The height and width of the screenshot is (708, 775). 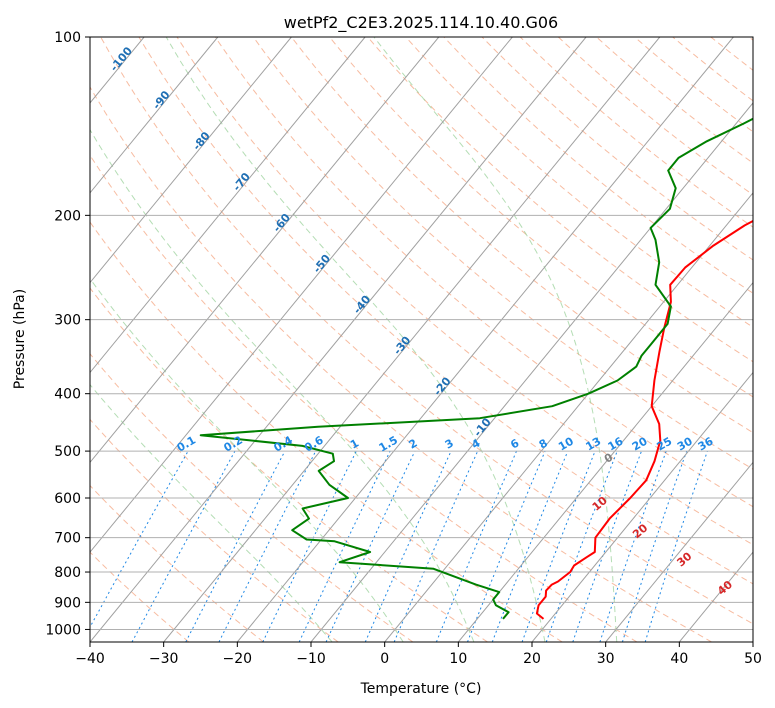 What do you see at coordinates (20, 339) in the screenshot?
I see `y-axis-label: Pressure (hPa)` at bounding box center [20, 339].